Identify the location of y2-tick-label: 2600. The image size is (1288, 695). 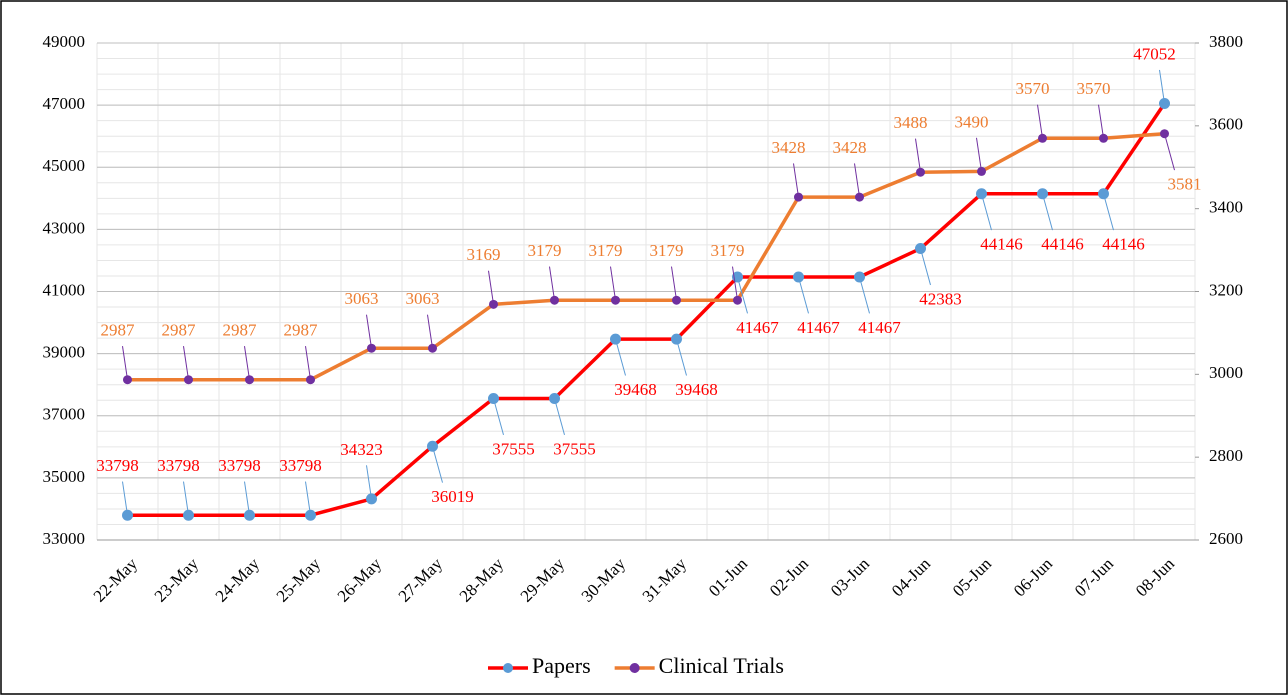
(1226, 538).